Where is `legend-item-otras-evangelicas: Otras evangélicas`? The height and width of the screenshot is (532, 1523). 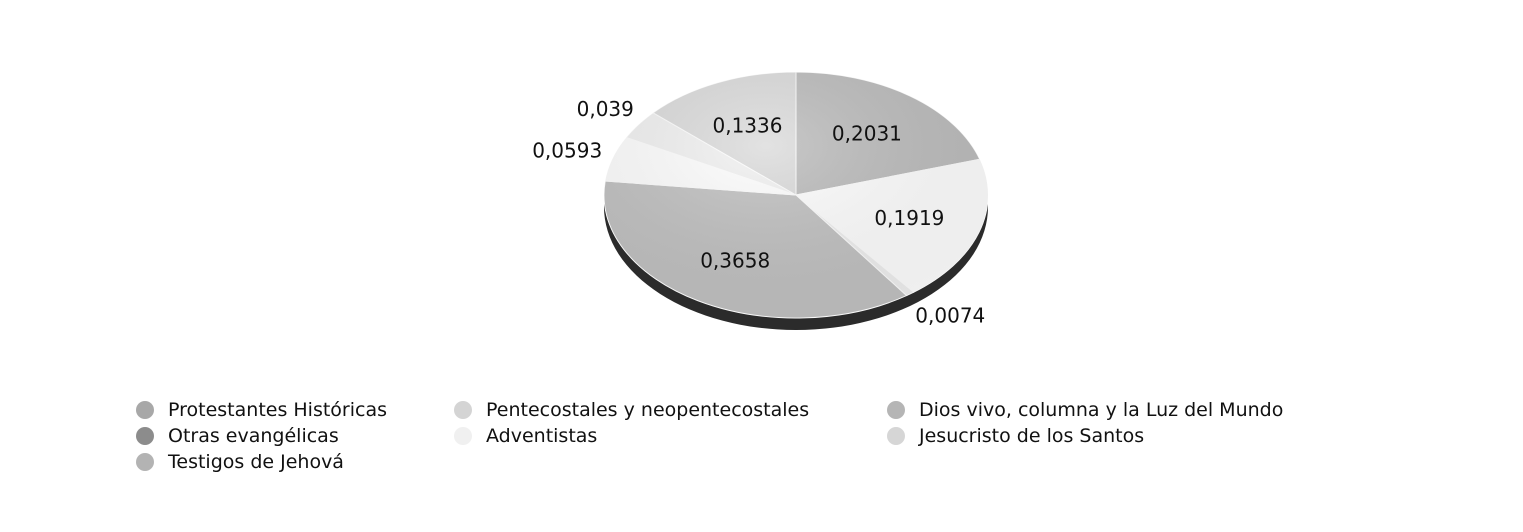 legend-item-otras-evangelicas: Otras evangélicas is located at coordinates (237, 436).